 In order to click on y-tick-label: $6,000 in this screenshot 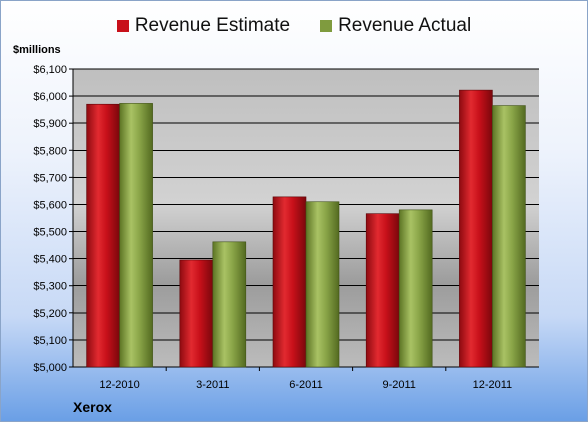, I will do `click(50, 97)`.